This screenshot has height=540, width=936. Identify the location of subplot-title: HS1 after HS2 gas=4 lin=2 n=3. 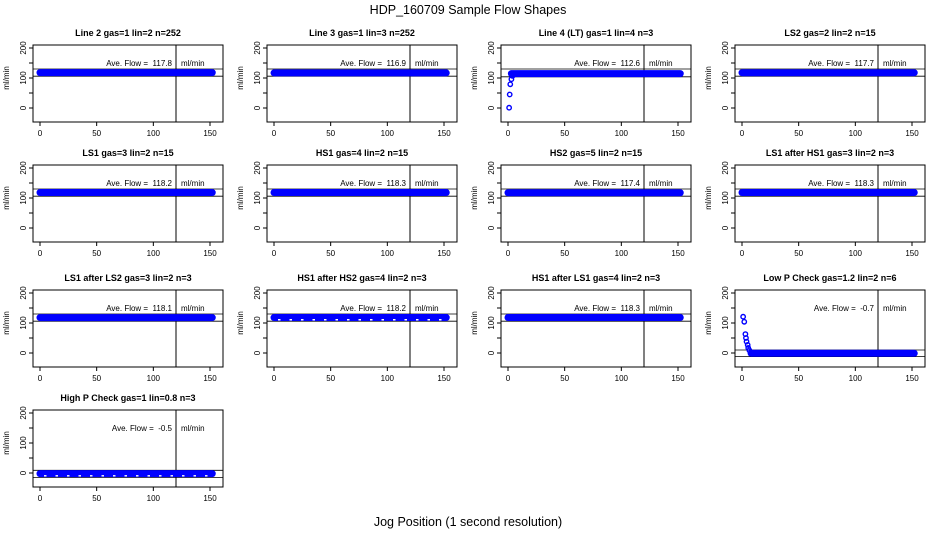
(361, 278).